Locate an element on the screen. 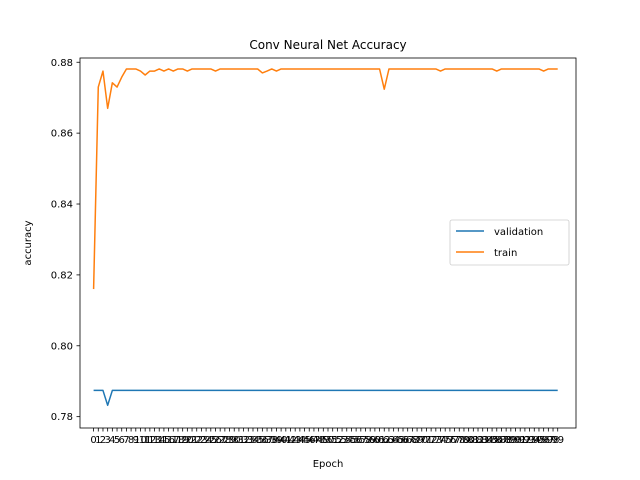  x-tick-label: 37 is located at coordinates (267, 440).